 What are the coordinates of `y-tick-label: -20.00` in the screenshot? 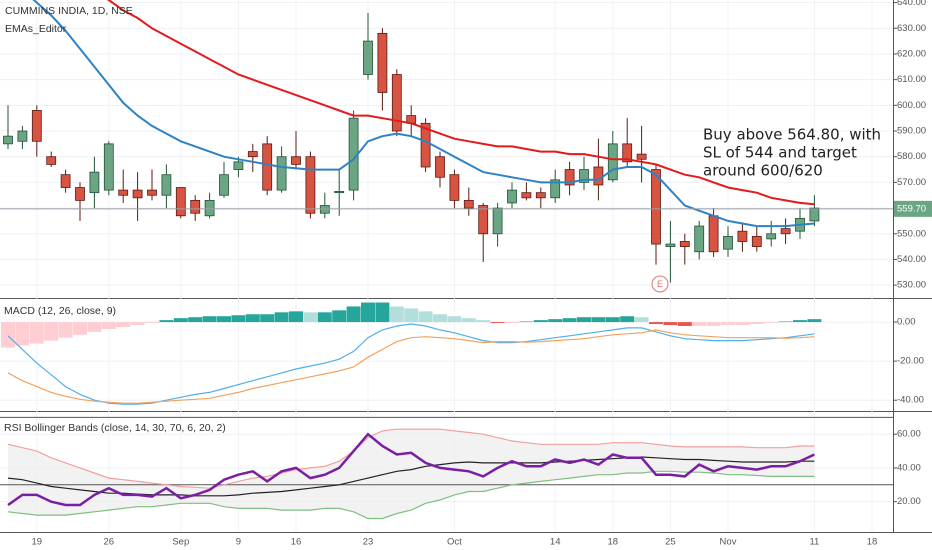 It's located at (910, 361).